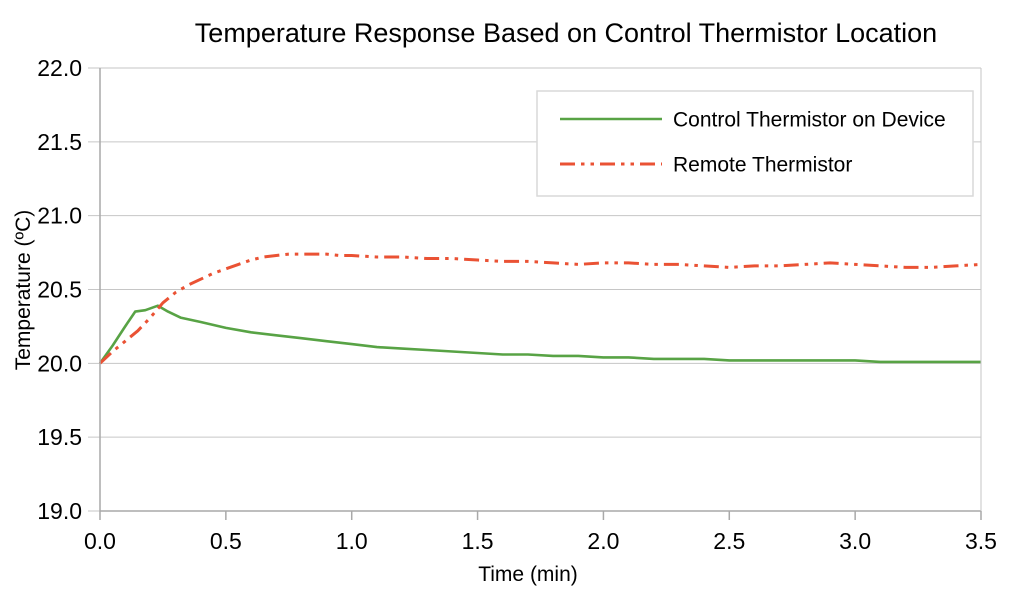 The width and height of the screenshot is (1024, 595). I want to click on x-tick-label: 0.0, so click(100, 541).